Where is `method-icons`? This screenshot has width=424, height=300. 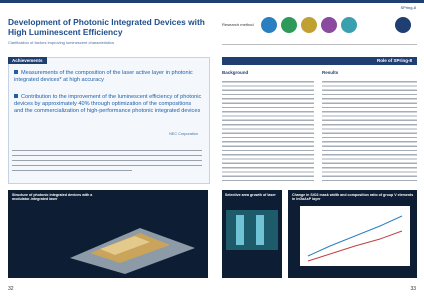
method-icons is located at coordinates (336, 25).